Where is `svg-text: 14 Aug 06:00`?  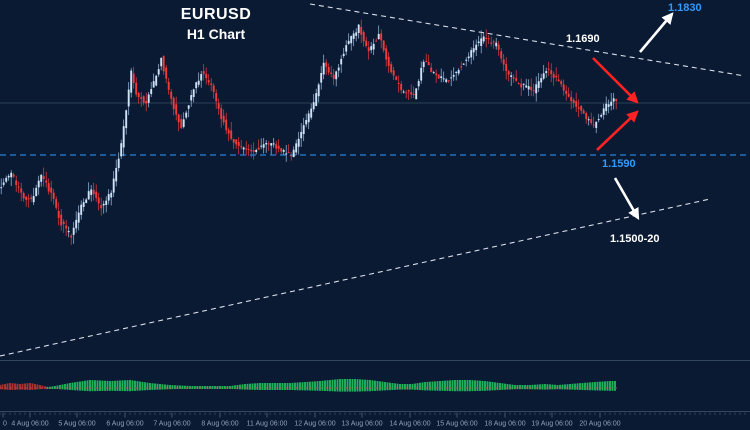 svg-text: 14 Aug 06:00 is located at coordinates (409, 424).